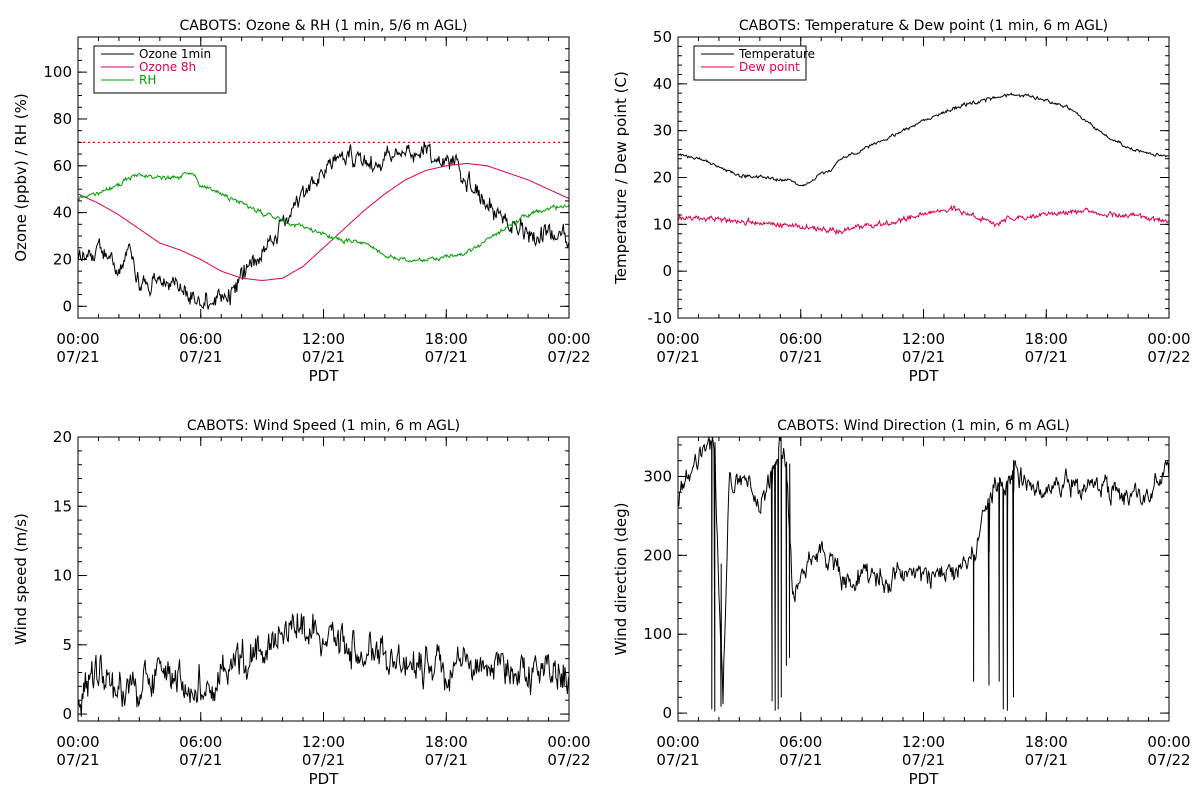  Describe the element at coordinates (147, 80) in the screenshot. I see `legend-entry: RH` at that location.